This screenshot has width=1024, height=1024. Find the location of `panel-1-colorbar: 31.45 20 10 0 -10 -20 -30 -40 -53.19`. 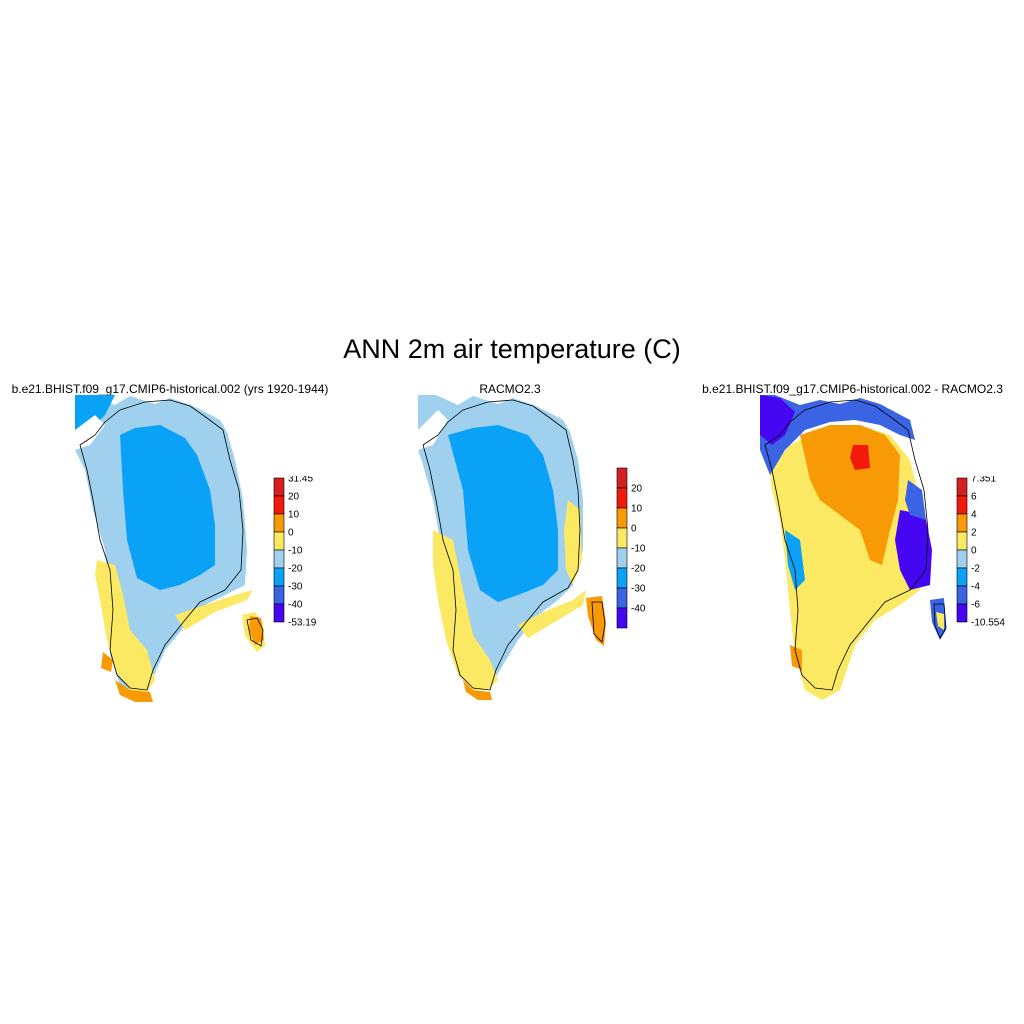

panel-1-colorbar: 31.45 20 10 0 -10 -20 -30 -40 -53.19 is located at coordinates (295, 552).